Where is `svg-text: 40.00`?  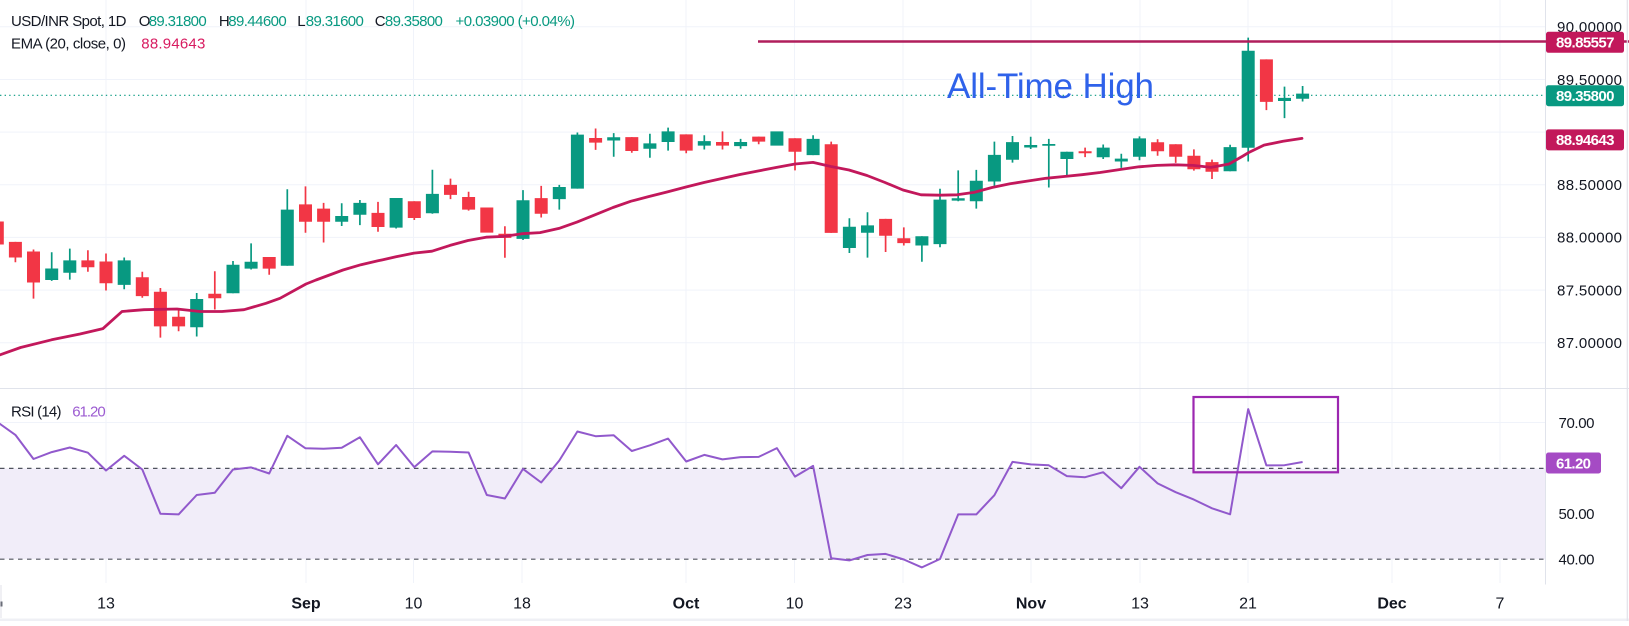
svg-text: 40.00 is located at coordinates (1577, 560).